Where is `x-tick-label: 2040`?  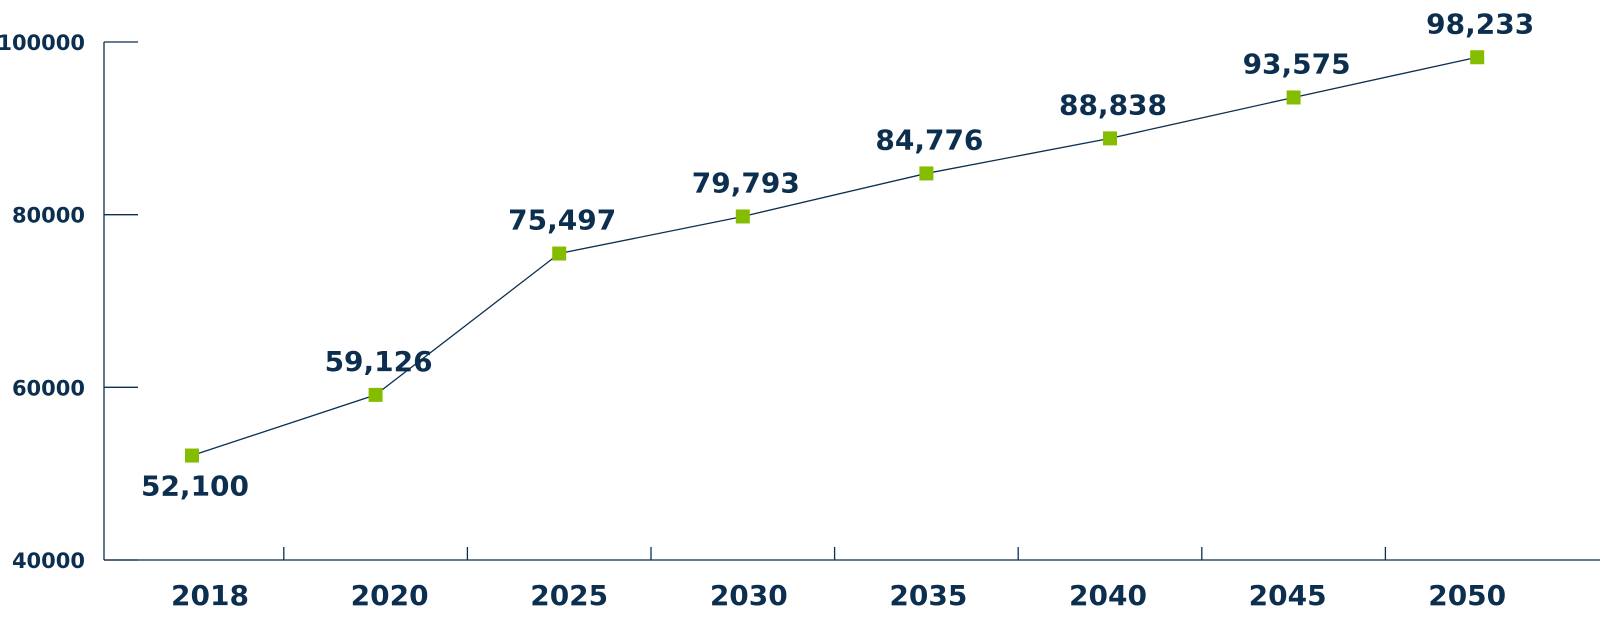 x-tick-label: 2040 is located at coordinates (1108, 595).